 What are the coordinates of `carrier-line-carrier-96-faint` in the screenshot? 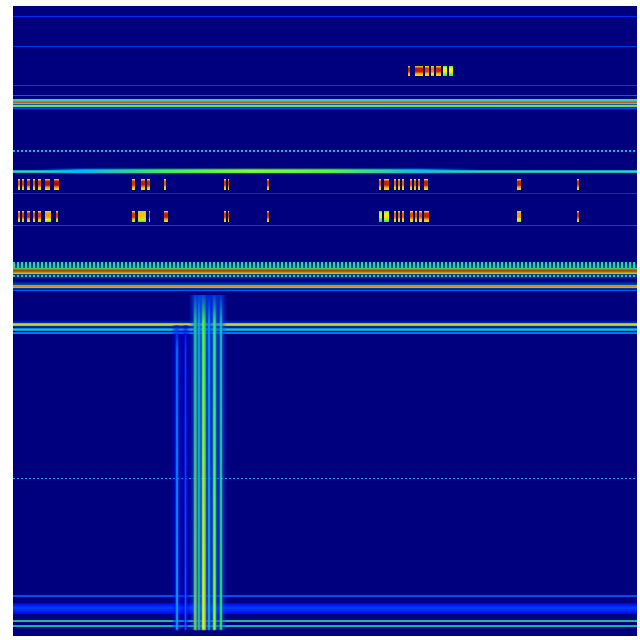 It's located at (325, 95).